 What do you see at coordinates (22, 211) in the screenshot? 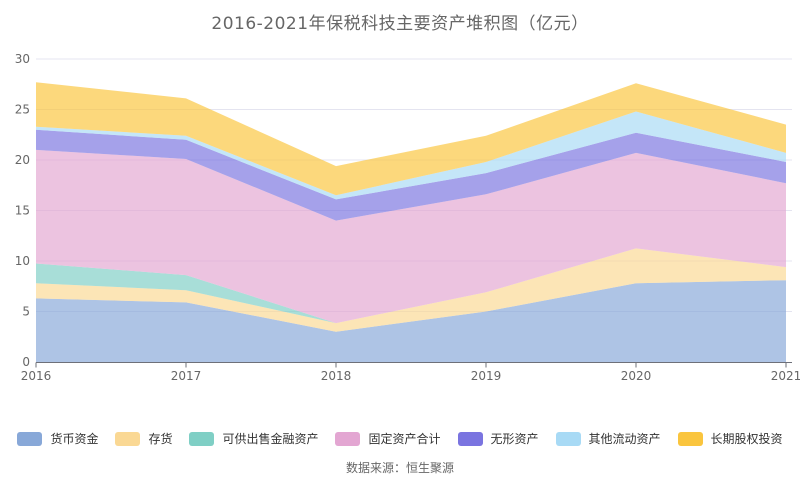
I see `y-axis-tick-label: 15` at bounding box center [22, 211].